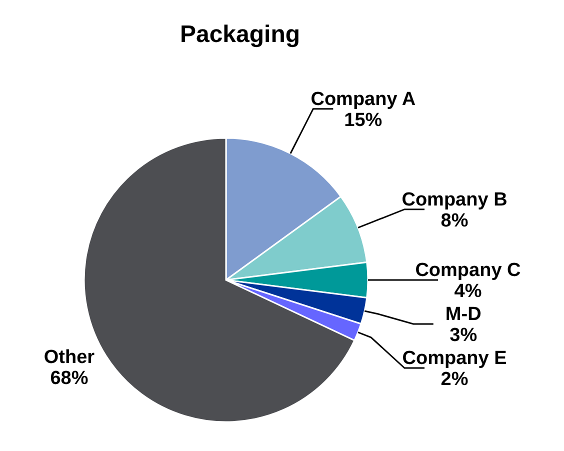 The width and height of the screenshot is (564, 451). What do you see at coordinates (363, 99) in the screenshot?
I see `slice-label: Company A` at bounding box center [363, 99].